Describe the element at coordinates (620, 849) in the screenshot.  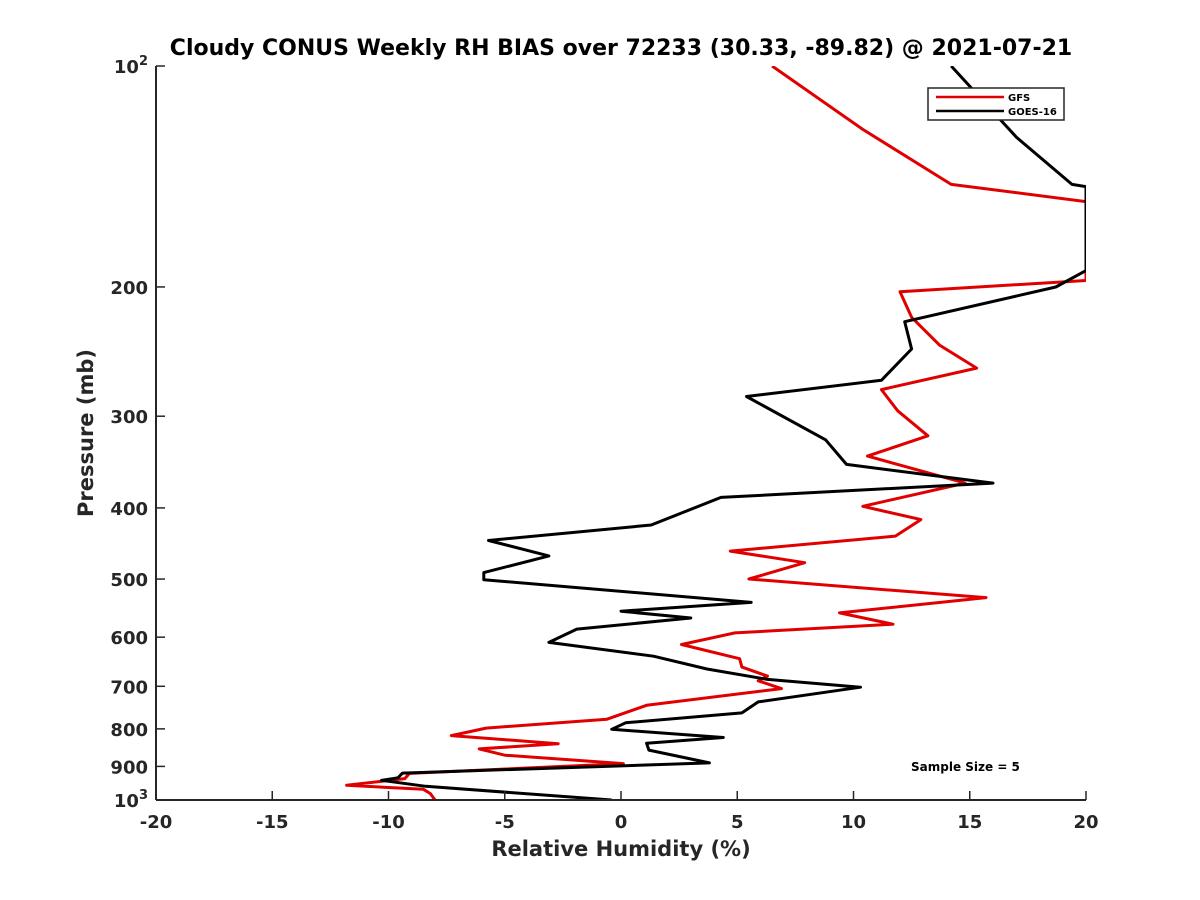
I see `x-axis-label: Relative Humidity (%)` at that location.